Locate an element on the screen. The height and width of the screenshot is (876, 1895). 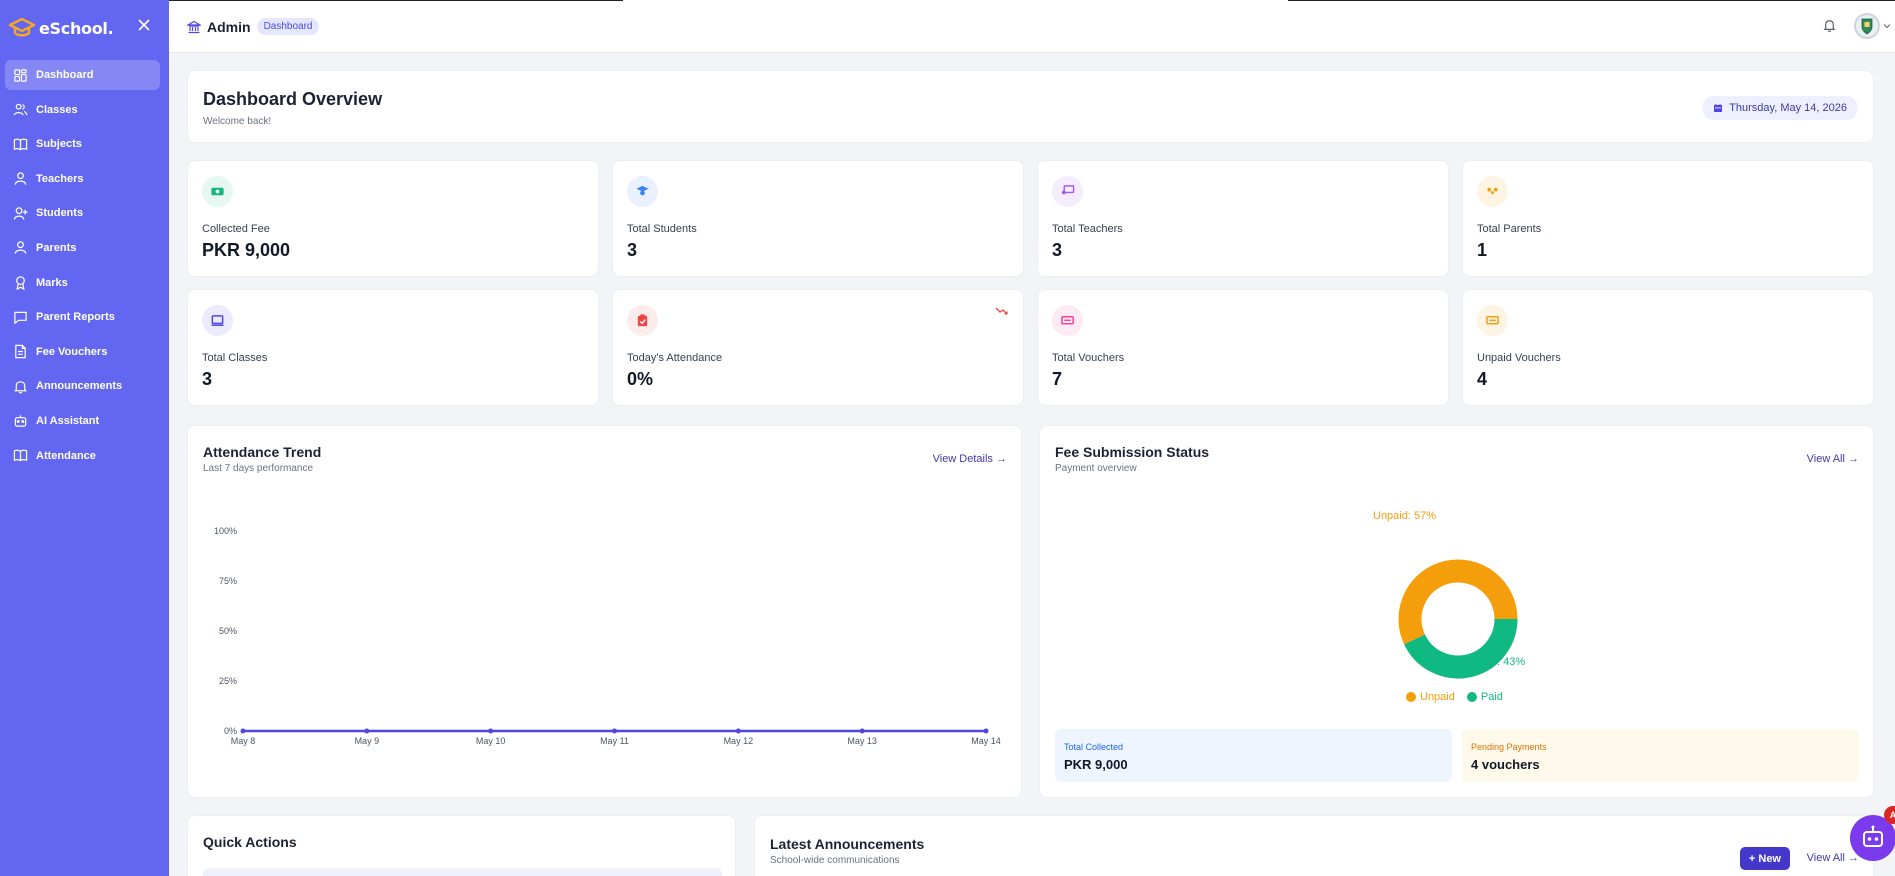
classroom-icon is located at coordinates (217, 320).